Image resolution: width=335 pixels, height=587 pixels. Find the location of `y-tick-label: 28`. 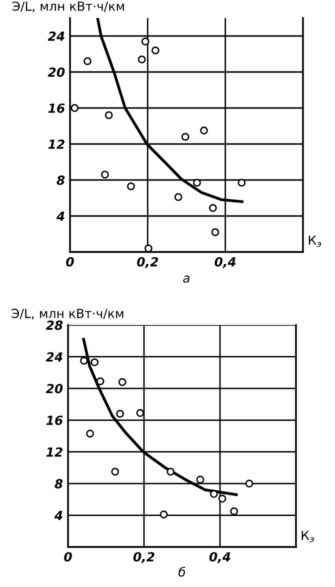

y-tick-label: 28 is located at coordinates (54, 325).